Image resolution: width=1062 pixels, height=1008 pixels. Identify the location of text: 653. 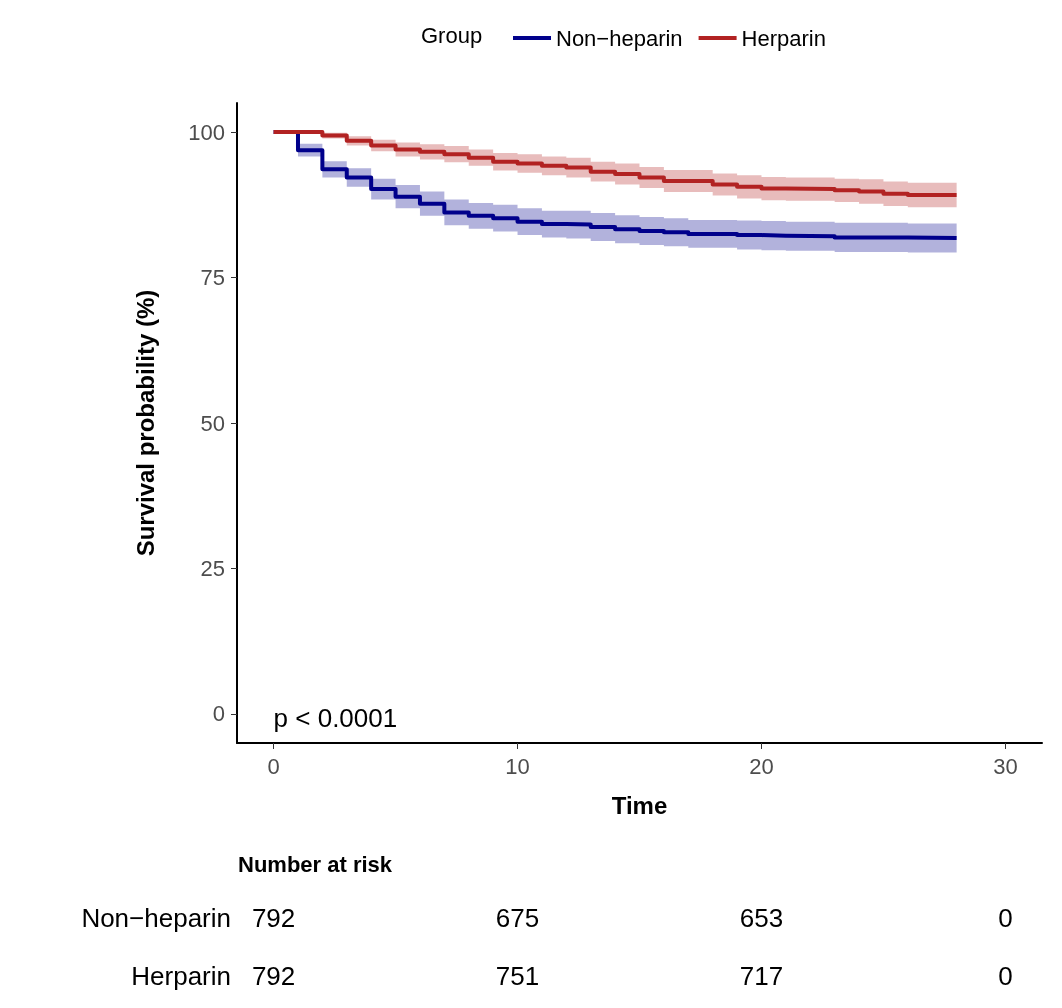
(761, 918).